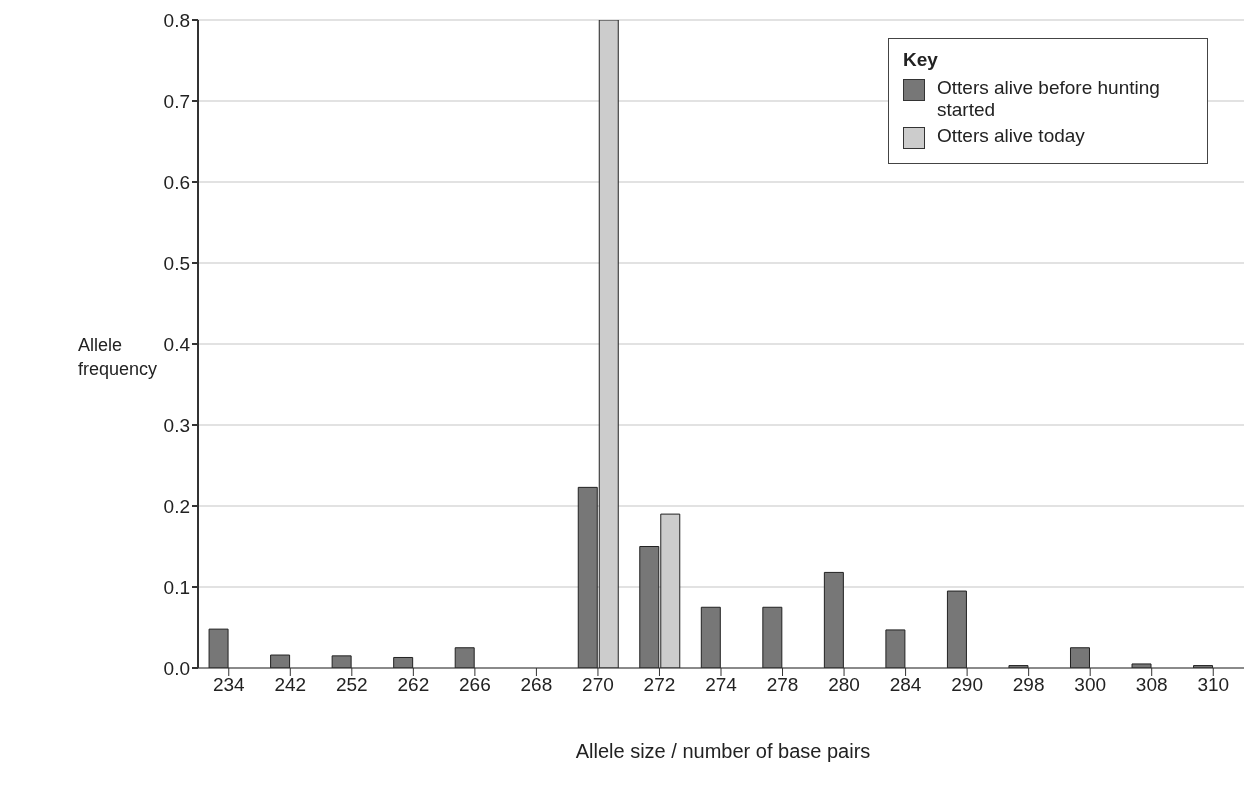 This screenshot has height=791, width=1258. Describe the element at coordinates (598, 685) in the screenshot. I see `x-tick-label: 270` at that location.